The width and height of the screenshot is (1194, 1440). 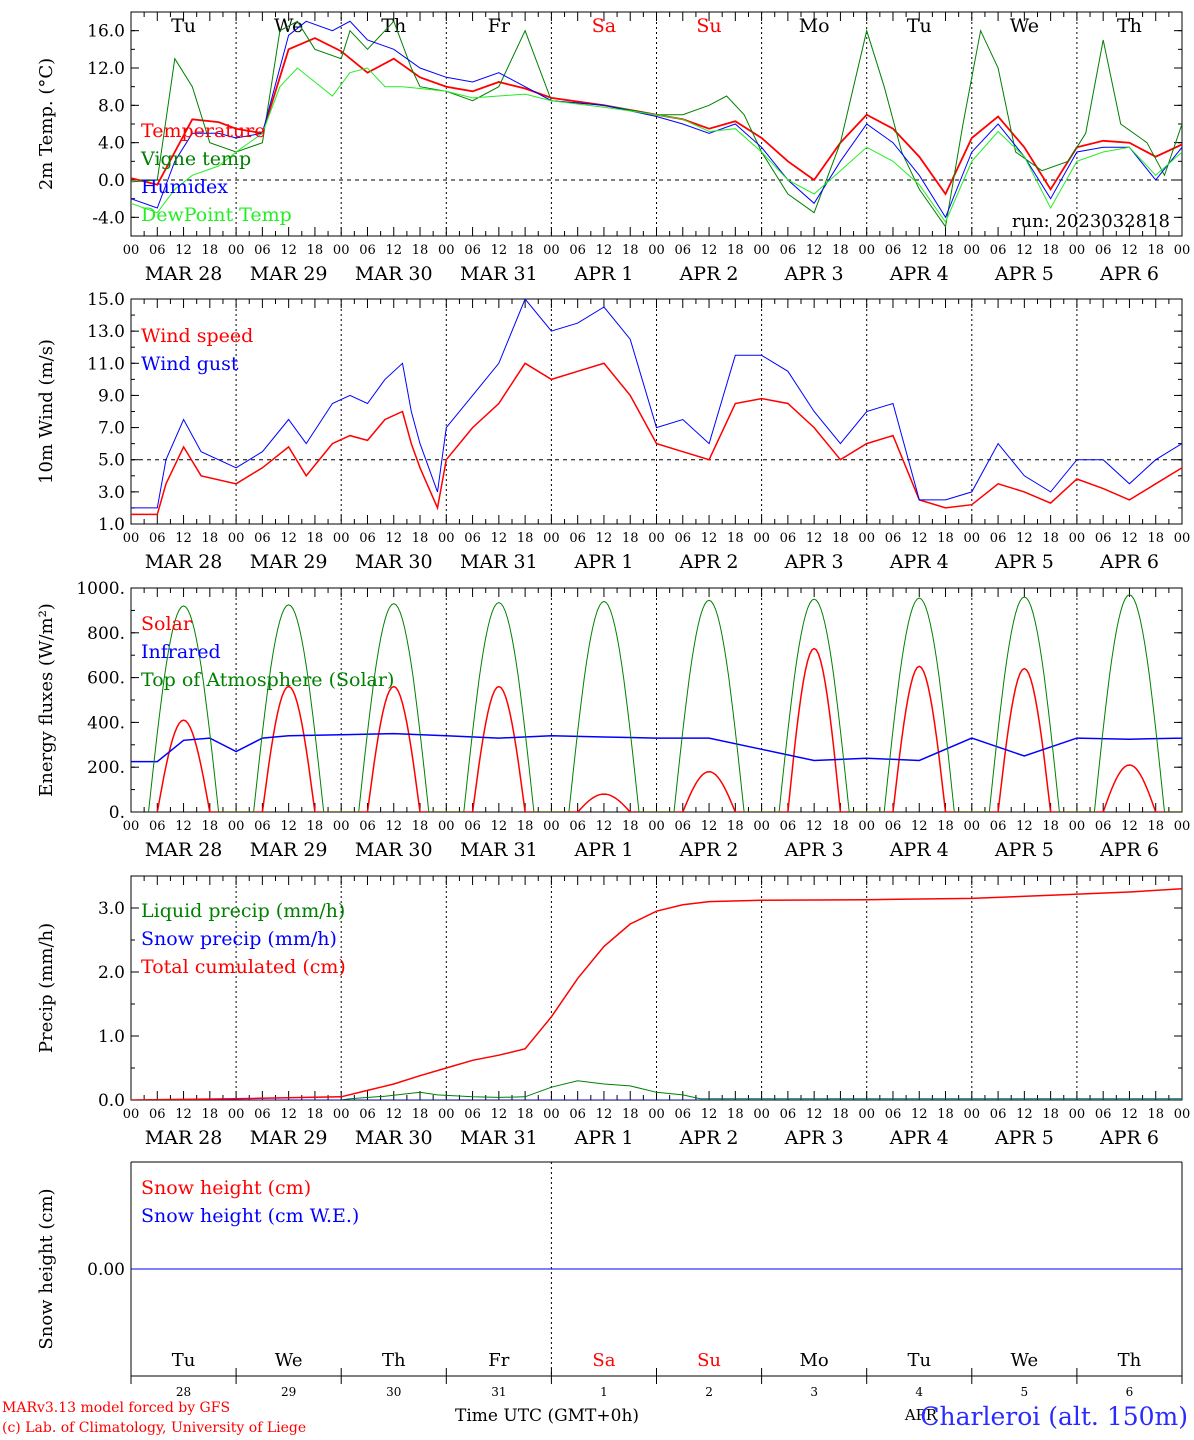 I want to click on y-tick-label: 12.0, so click(x=106, y=69).